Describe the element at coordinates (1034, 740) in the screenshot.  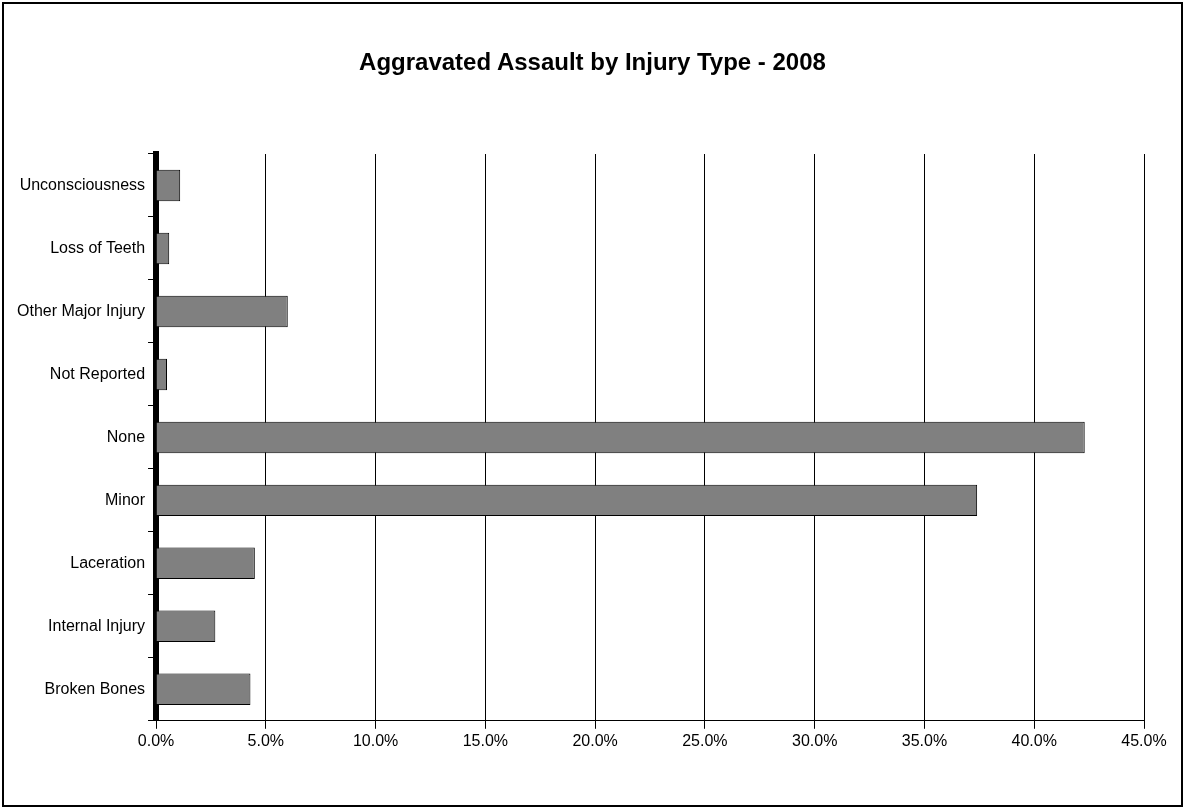
I see `x-tick-label: 40.0%` at that location.